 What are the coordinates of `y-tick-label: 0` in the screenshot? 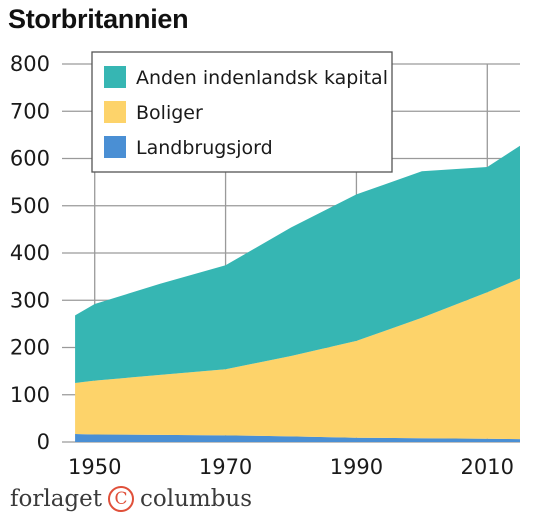 It's located at (43, 442).